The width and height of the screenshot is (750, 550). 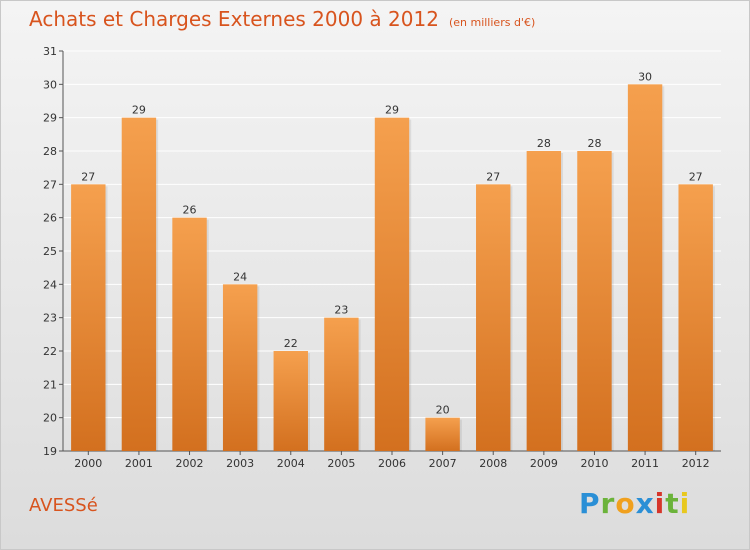 I want to click on x-tick-label: 2011, so click(x=645, y=463).